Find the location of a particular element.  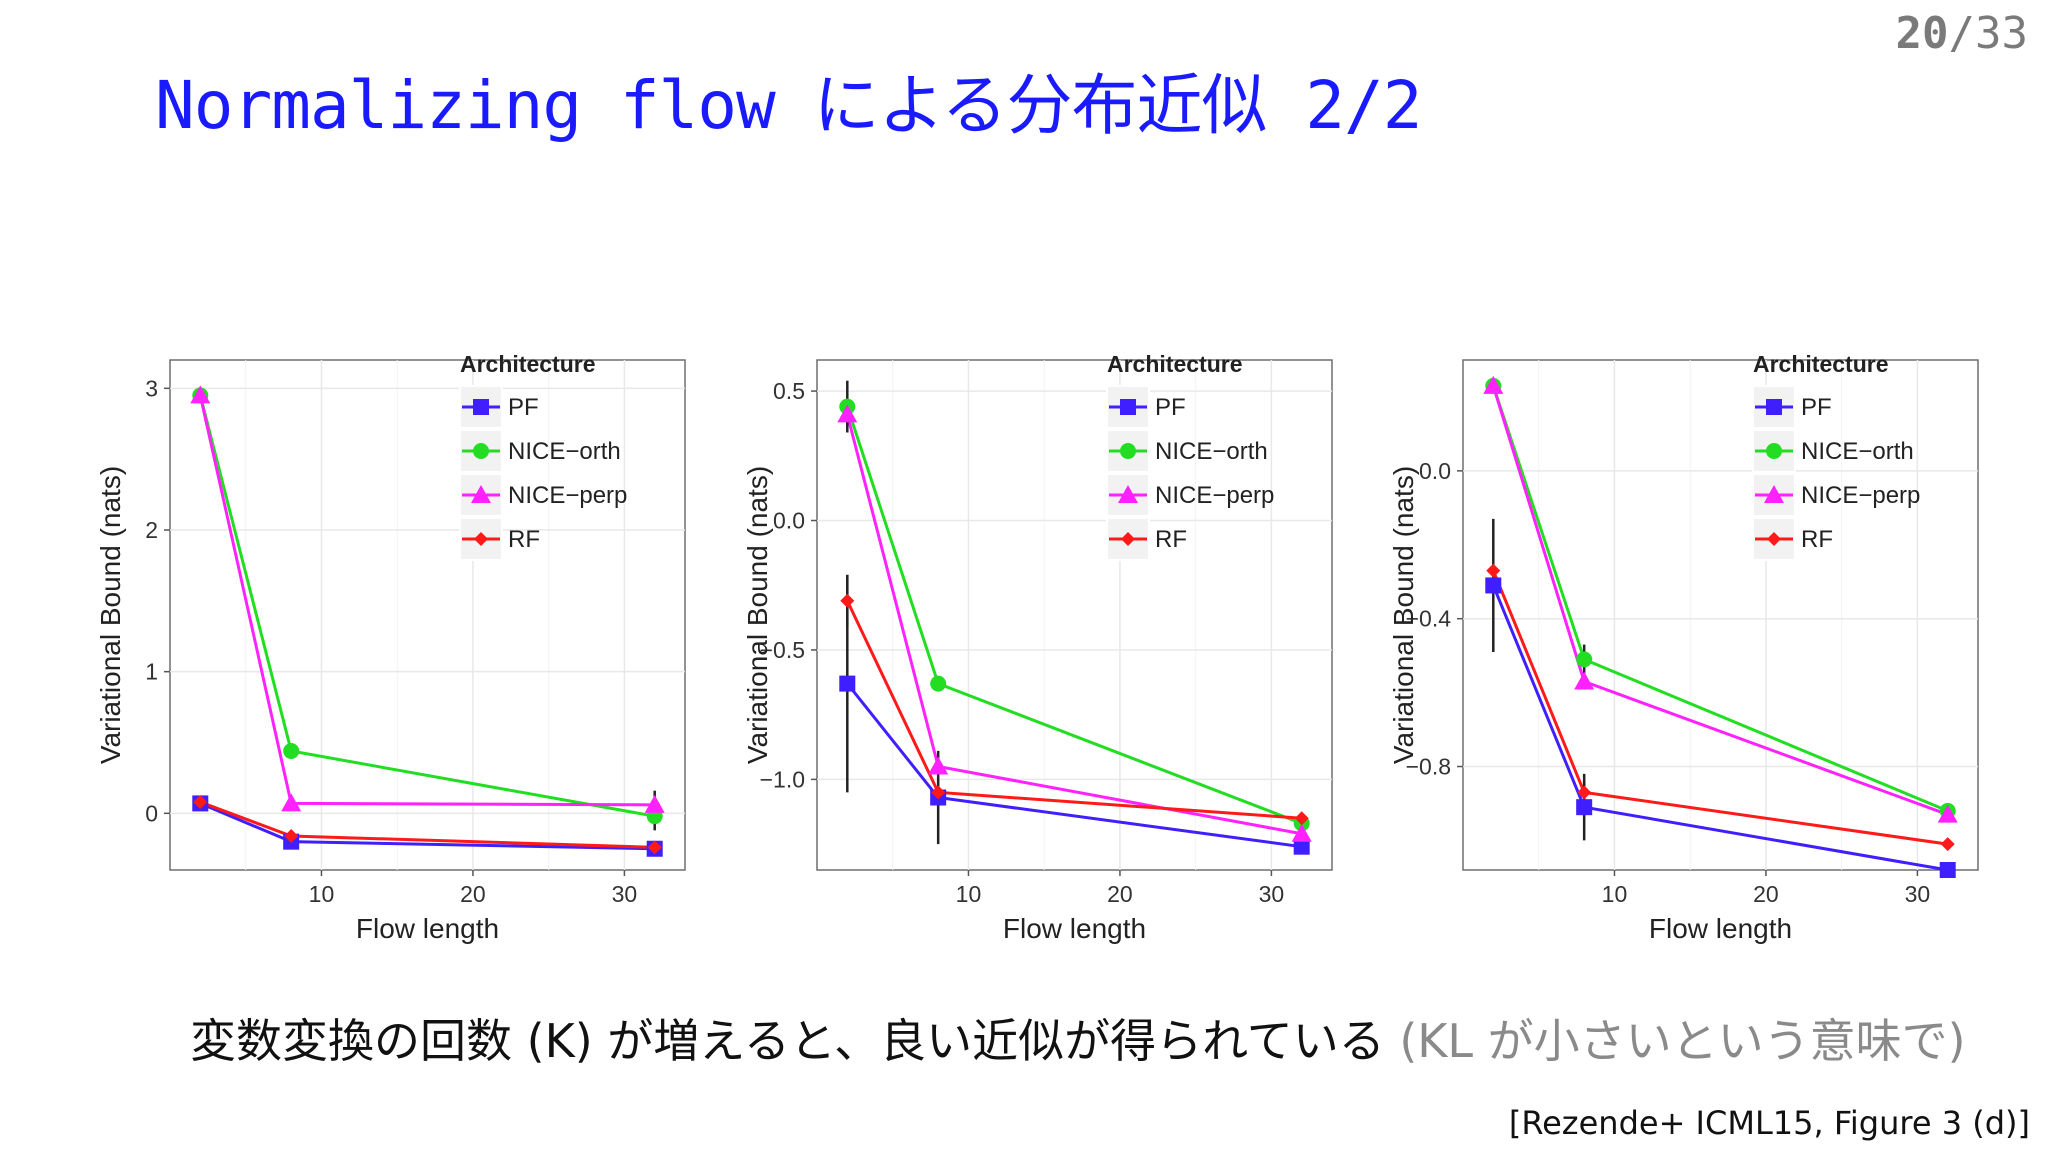

axes: 10 20 30 0.5 0.0 −0.5 −1.0 is located at coordinates (1022, 642).